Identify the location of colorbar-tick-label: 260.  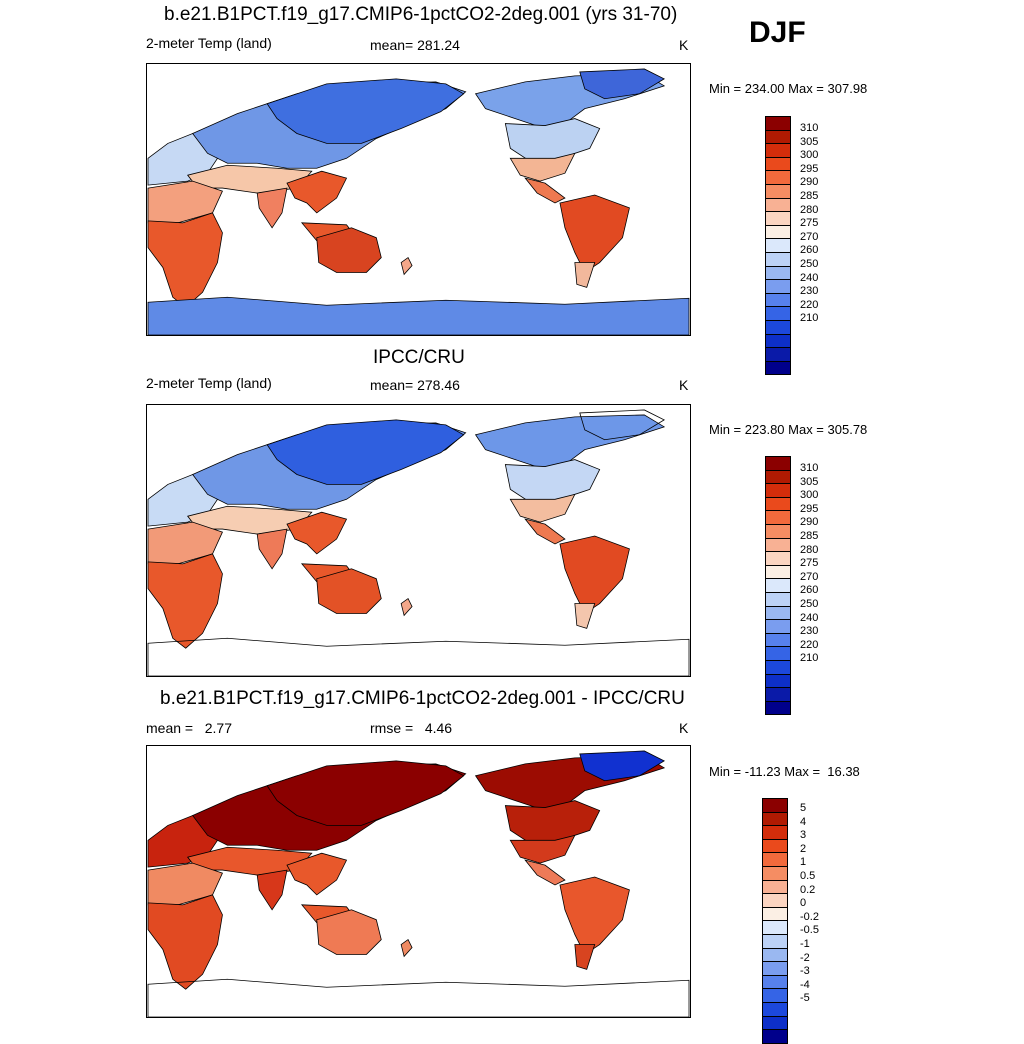
(809, 250).